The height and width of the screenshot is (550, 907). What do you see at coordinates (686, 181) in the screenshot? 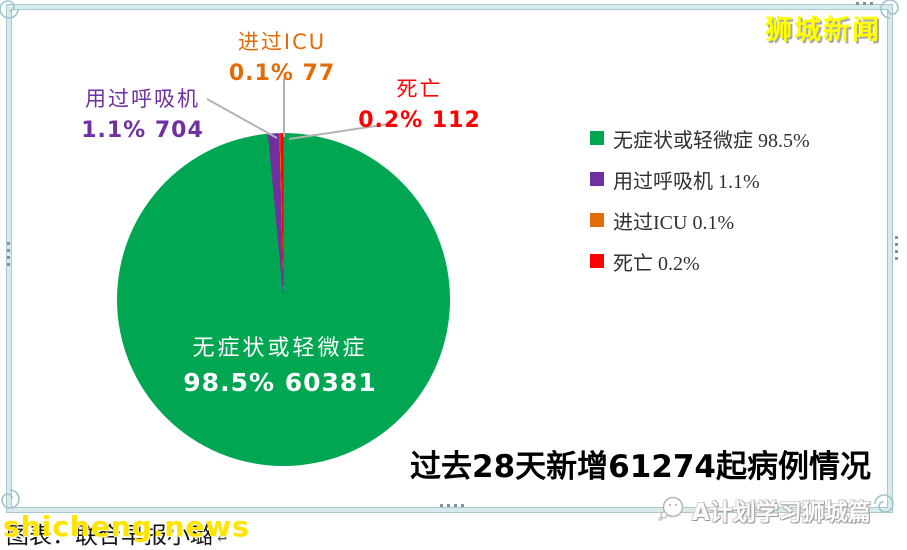
I see `legend-label: 用过呼吸机 1.1%` at bounding box center [686, 181].